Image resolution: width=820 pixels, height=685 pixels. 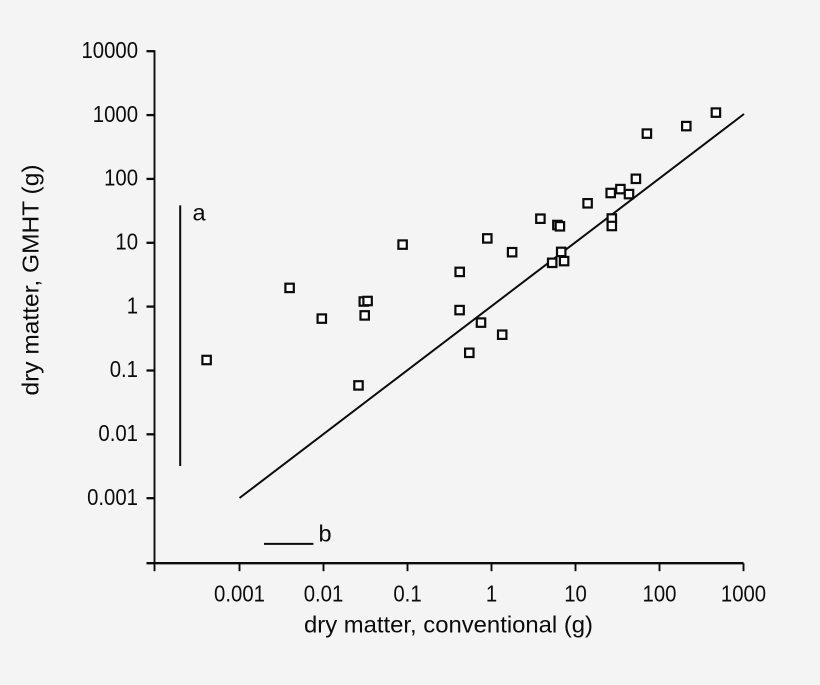 I want to click on svg-text: a, so click(x=200, y=213).